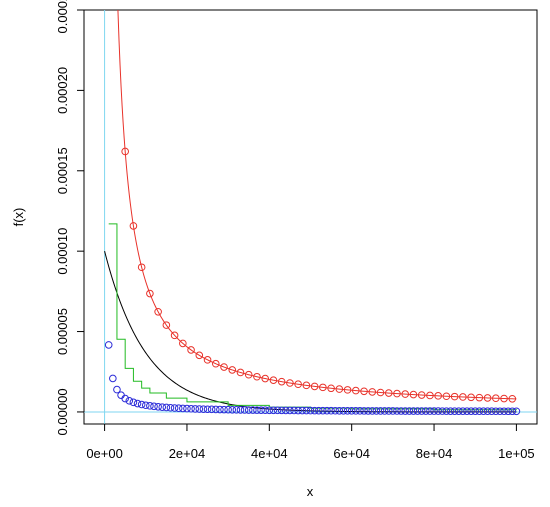  Describe the element at coordinates (269, 453) in the screenshot. I see `x-tick-label: 4e+04` at that location.